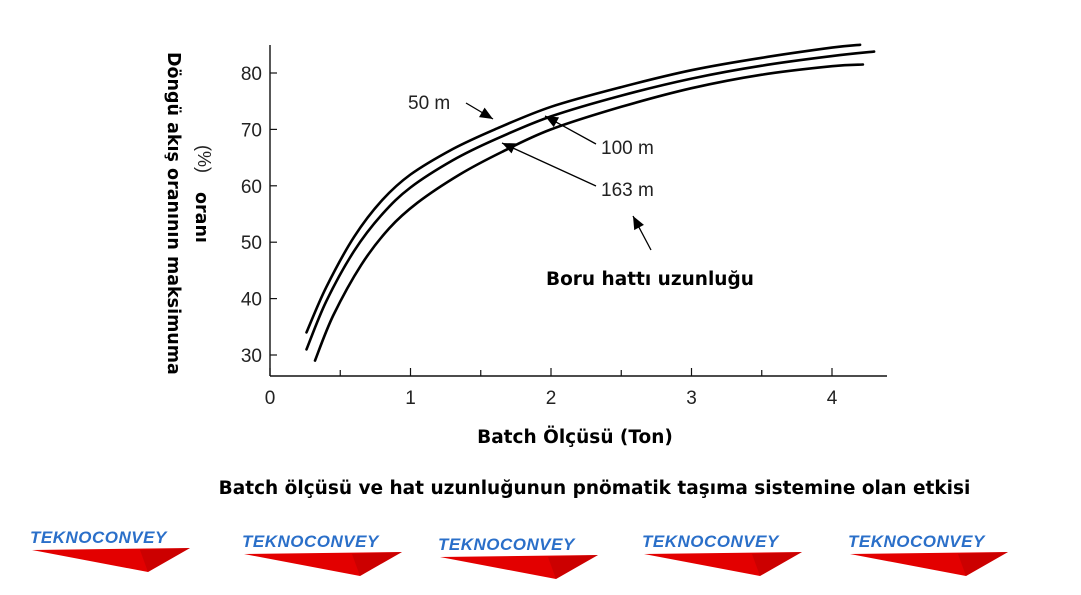 The height and width of the screenshot is (595, 1081). I want to click on arrow-pipeline-head, so click(638, 223).